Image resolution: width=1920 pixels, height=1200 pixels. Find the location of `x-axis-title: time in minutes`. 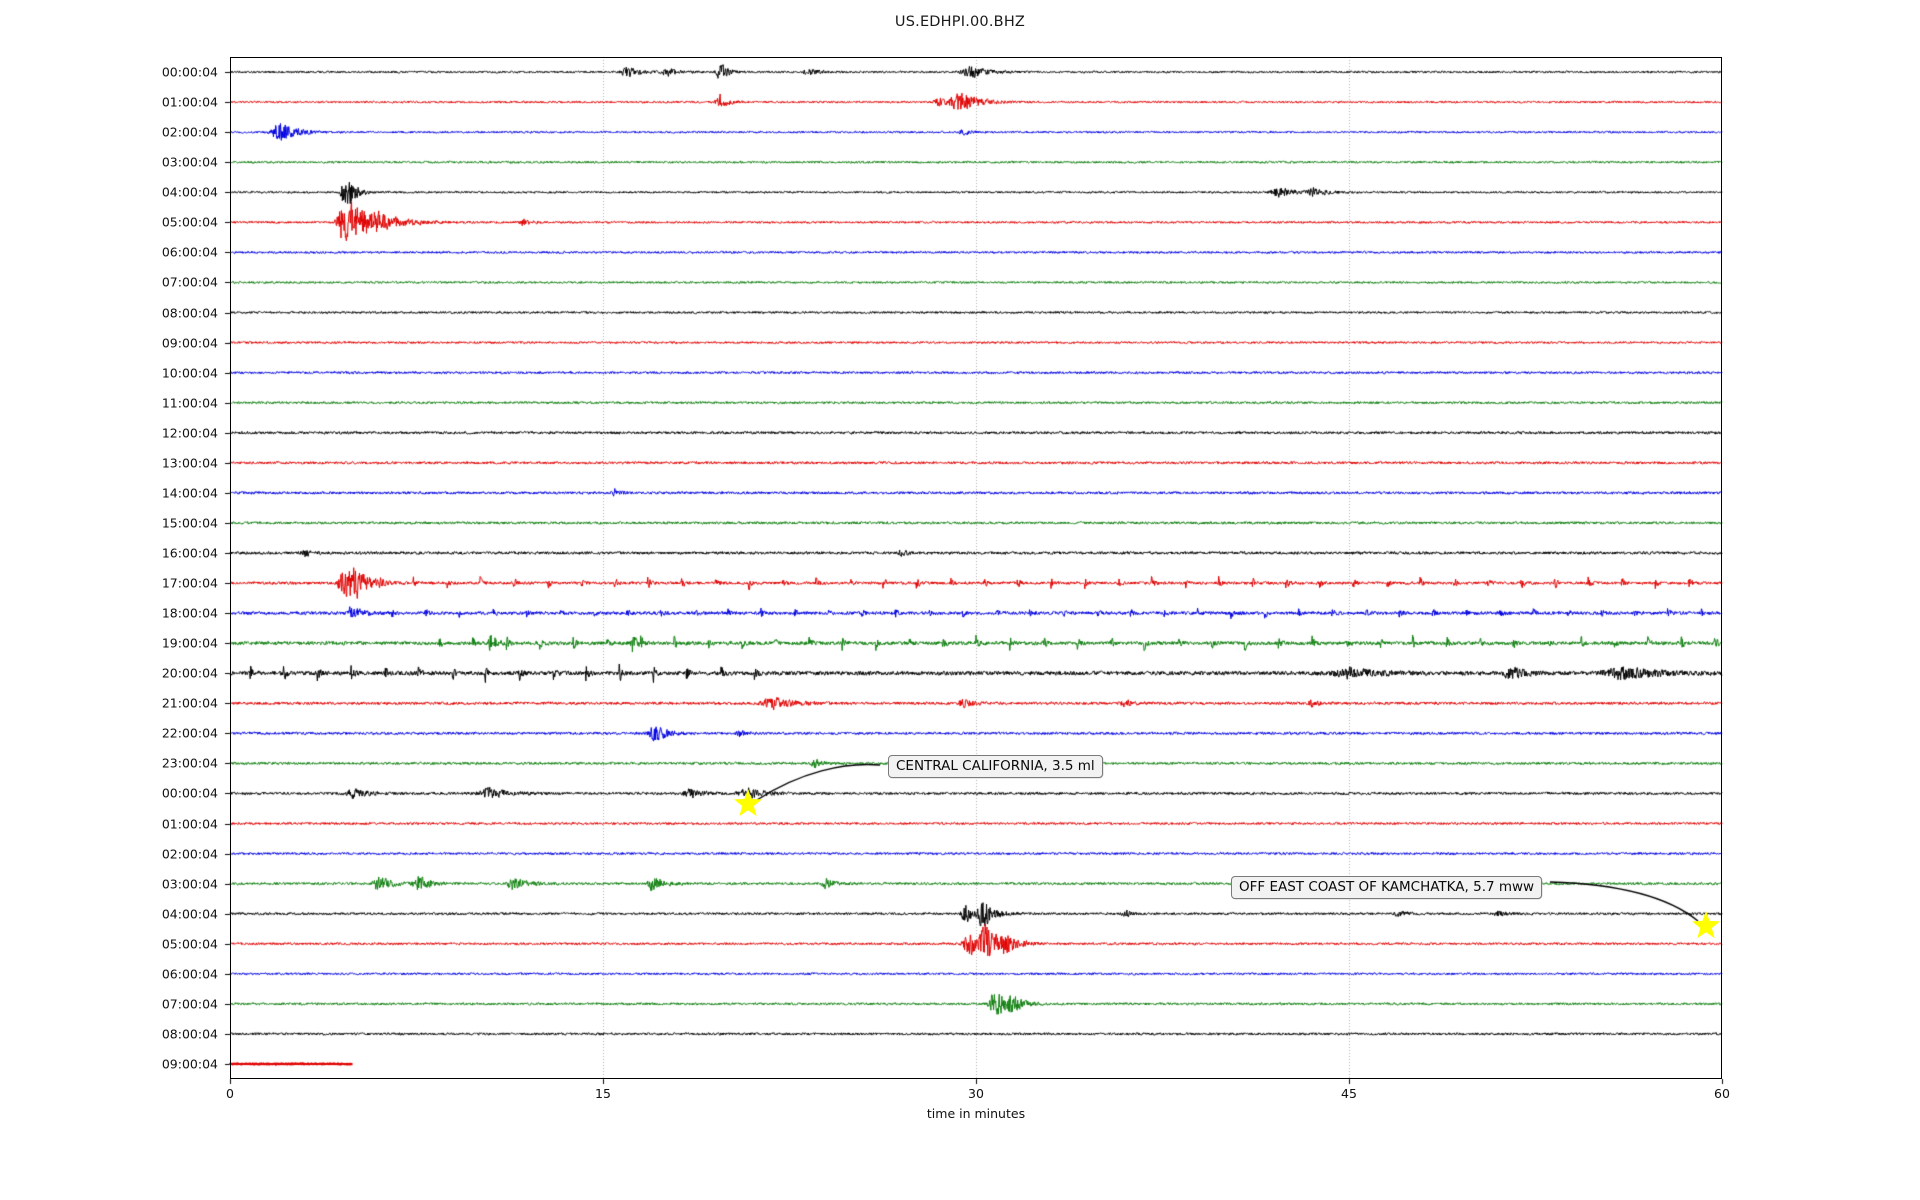

x-axis-title: time in minutes is located at coordinates (976, 1113).